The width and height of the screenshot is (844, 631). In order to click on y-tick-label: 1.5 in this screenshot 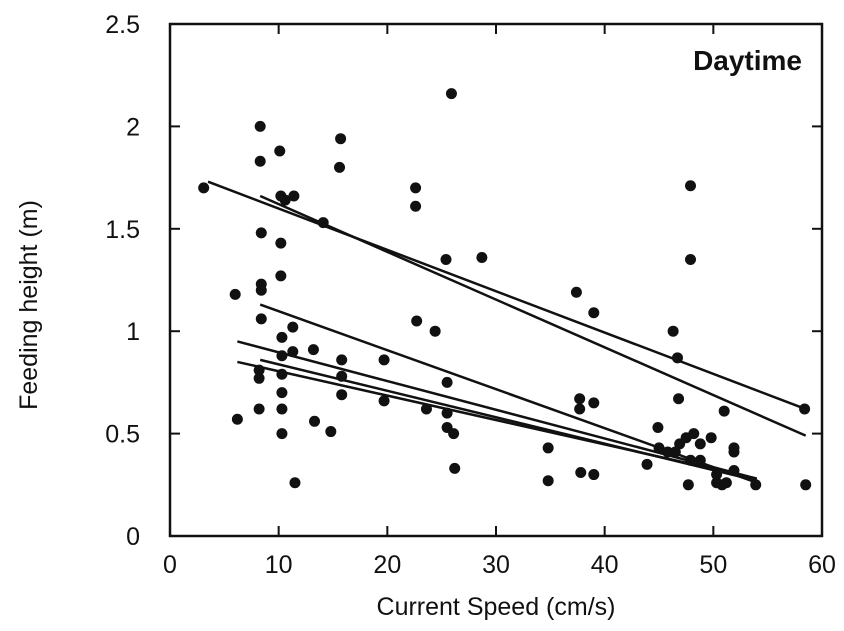, I will do `click(122, 230)`.